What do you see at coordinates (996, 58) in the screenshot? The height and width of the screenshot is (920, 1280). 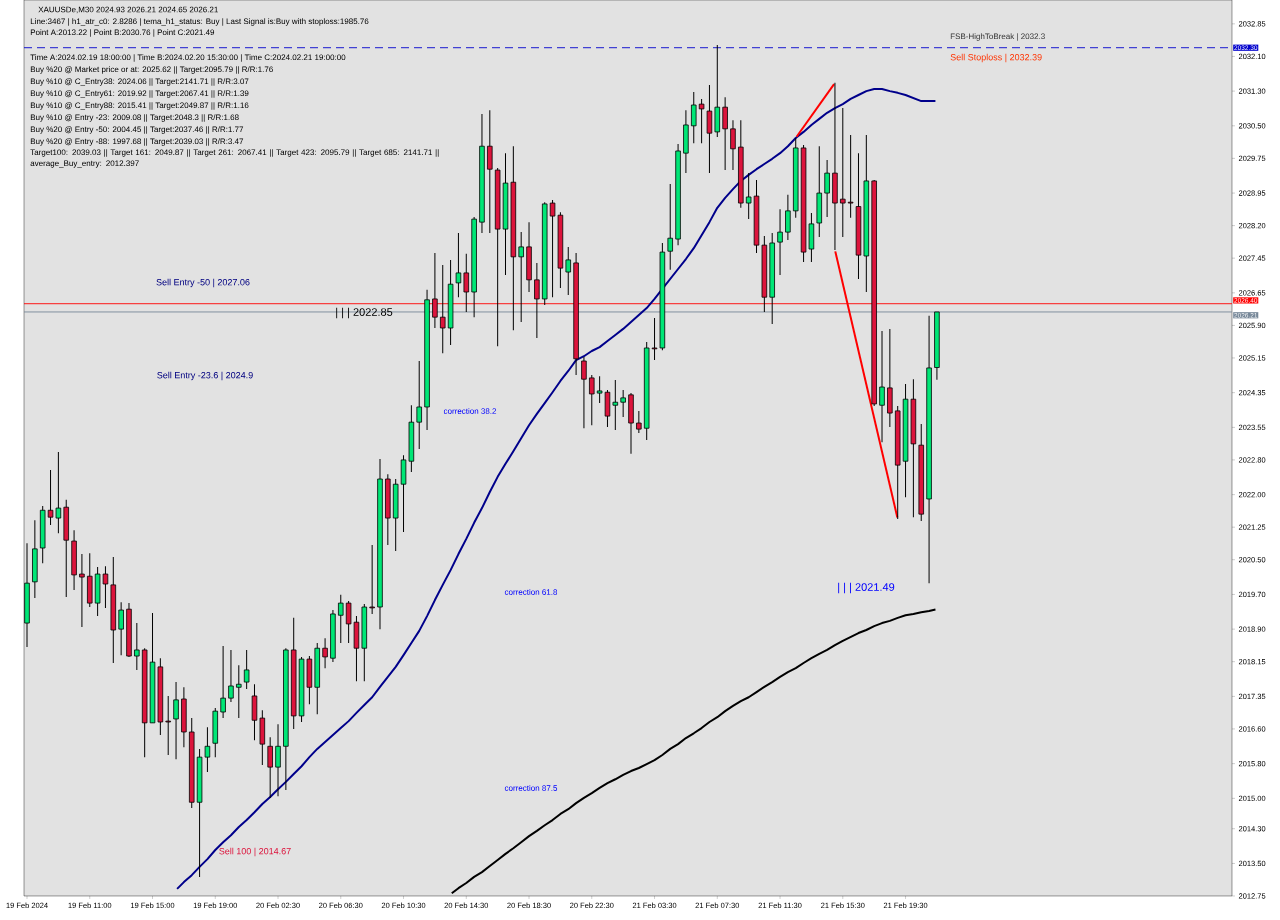 I see `text: Sell Stoploss | 2032.39` at bounding box center [996, 58].